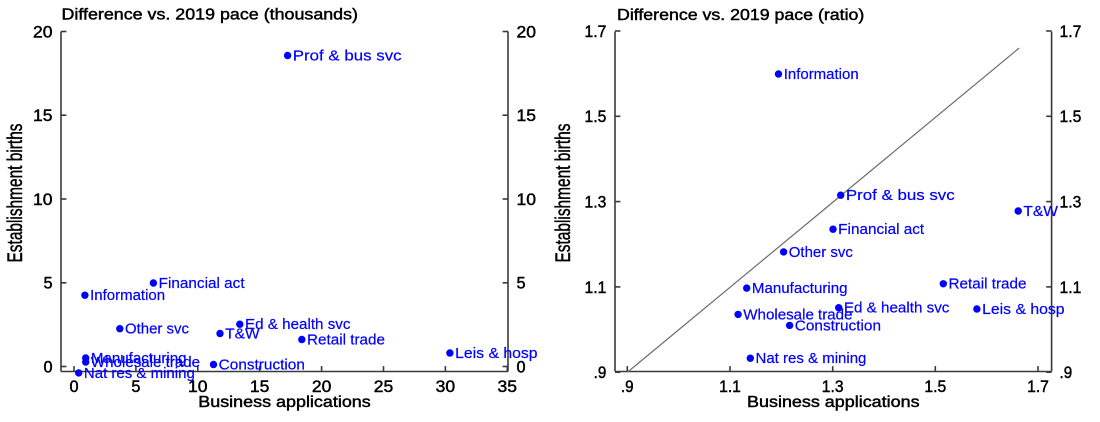  Describe the element at coordinates (384, 387) in the screenshot. I see `svg-text: 25` at that location.